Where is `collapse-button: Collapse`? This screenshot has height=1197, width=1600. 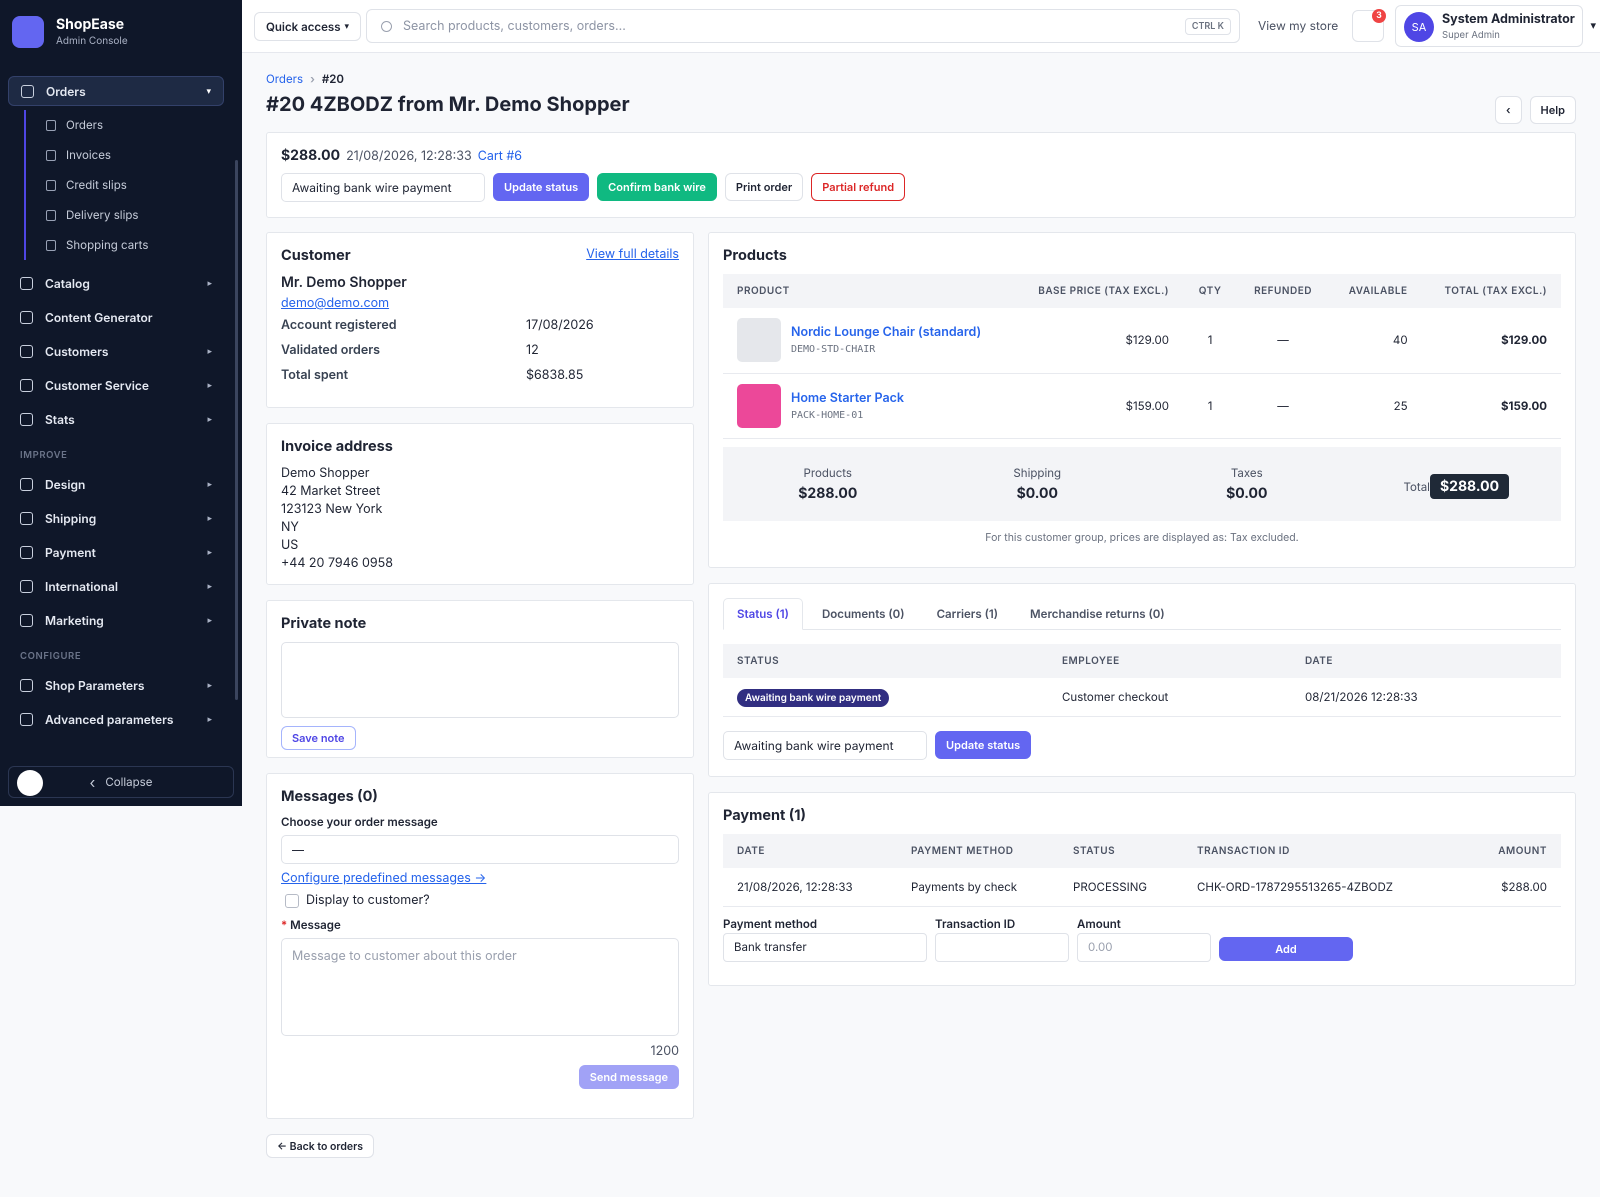 collapse-button: Collapse is located at coordinates (121, 782).